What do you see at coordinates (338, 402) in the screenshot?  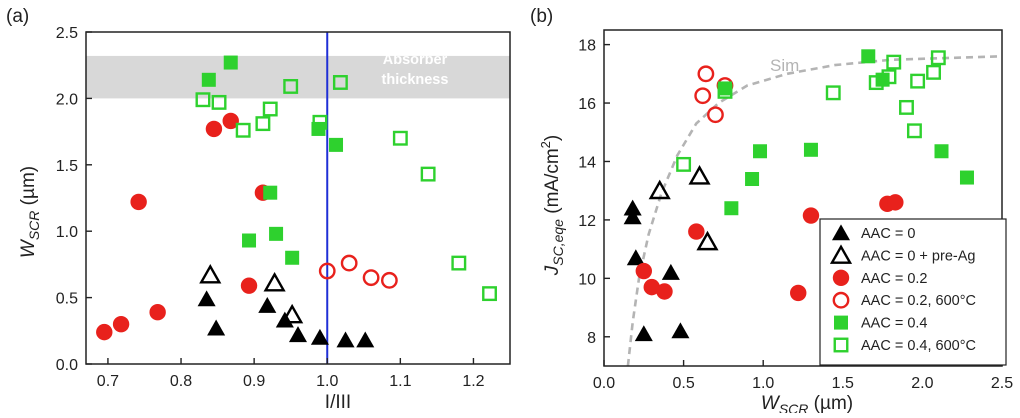 I see `panel-a-xlabel: I/III` at bounding box center [338, 402].